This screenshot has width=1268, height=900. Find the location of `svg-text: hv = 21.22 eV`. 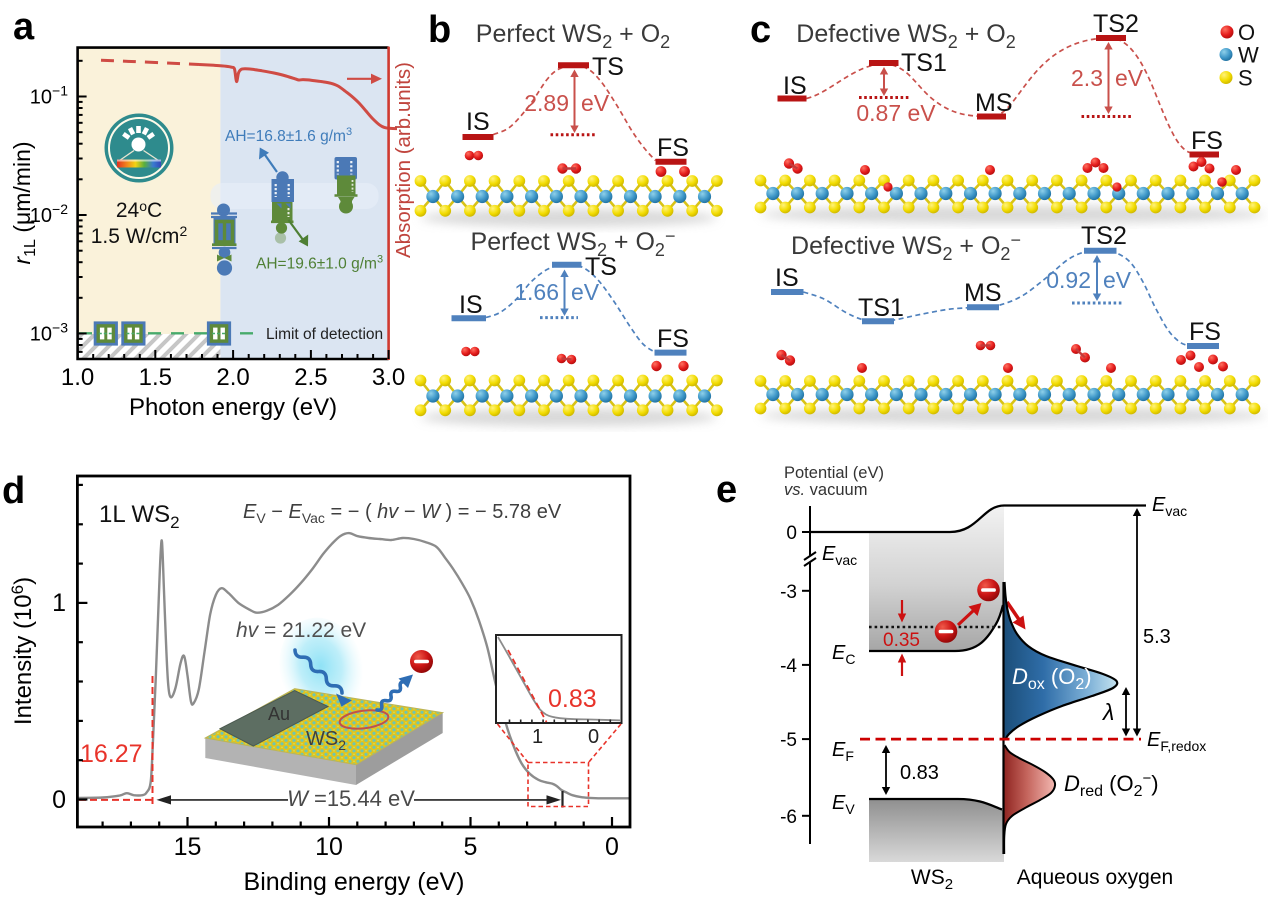

svg-text: hv = 21.22 eV is located at coordinates (301, 630).